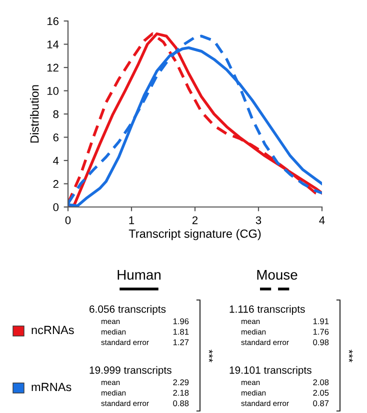 The width and height of the screenshot is (367, 413). Describe the element at coordinates (321, 403) in the screenshot. I see `text: 0.87` at that location.